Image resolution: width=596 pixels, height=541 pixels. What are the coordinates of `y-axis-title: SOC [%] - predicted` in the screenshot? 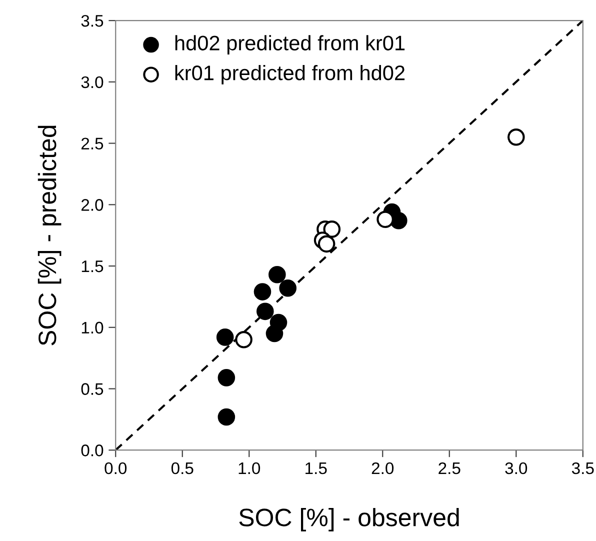 It's located at (50, 236).